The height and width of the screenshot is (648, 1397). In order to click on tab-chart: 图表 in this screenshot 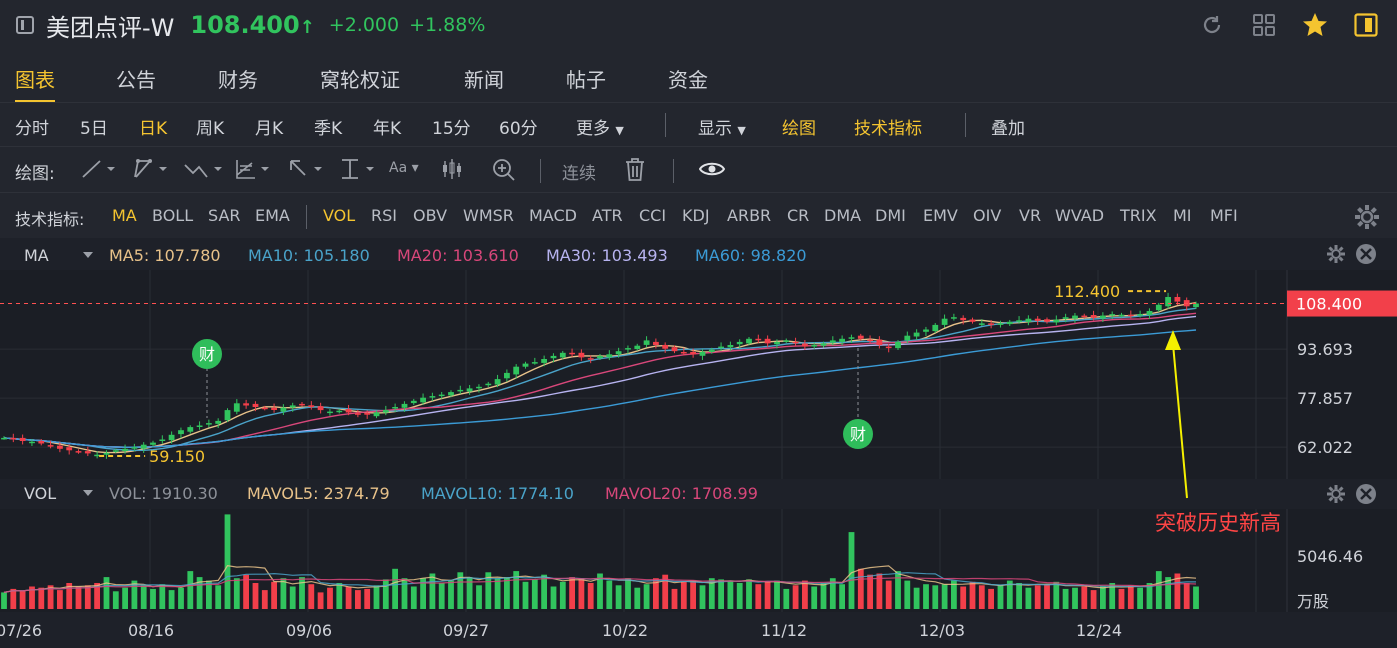, I will do `click(35, 83)`.